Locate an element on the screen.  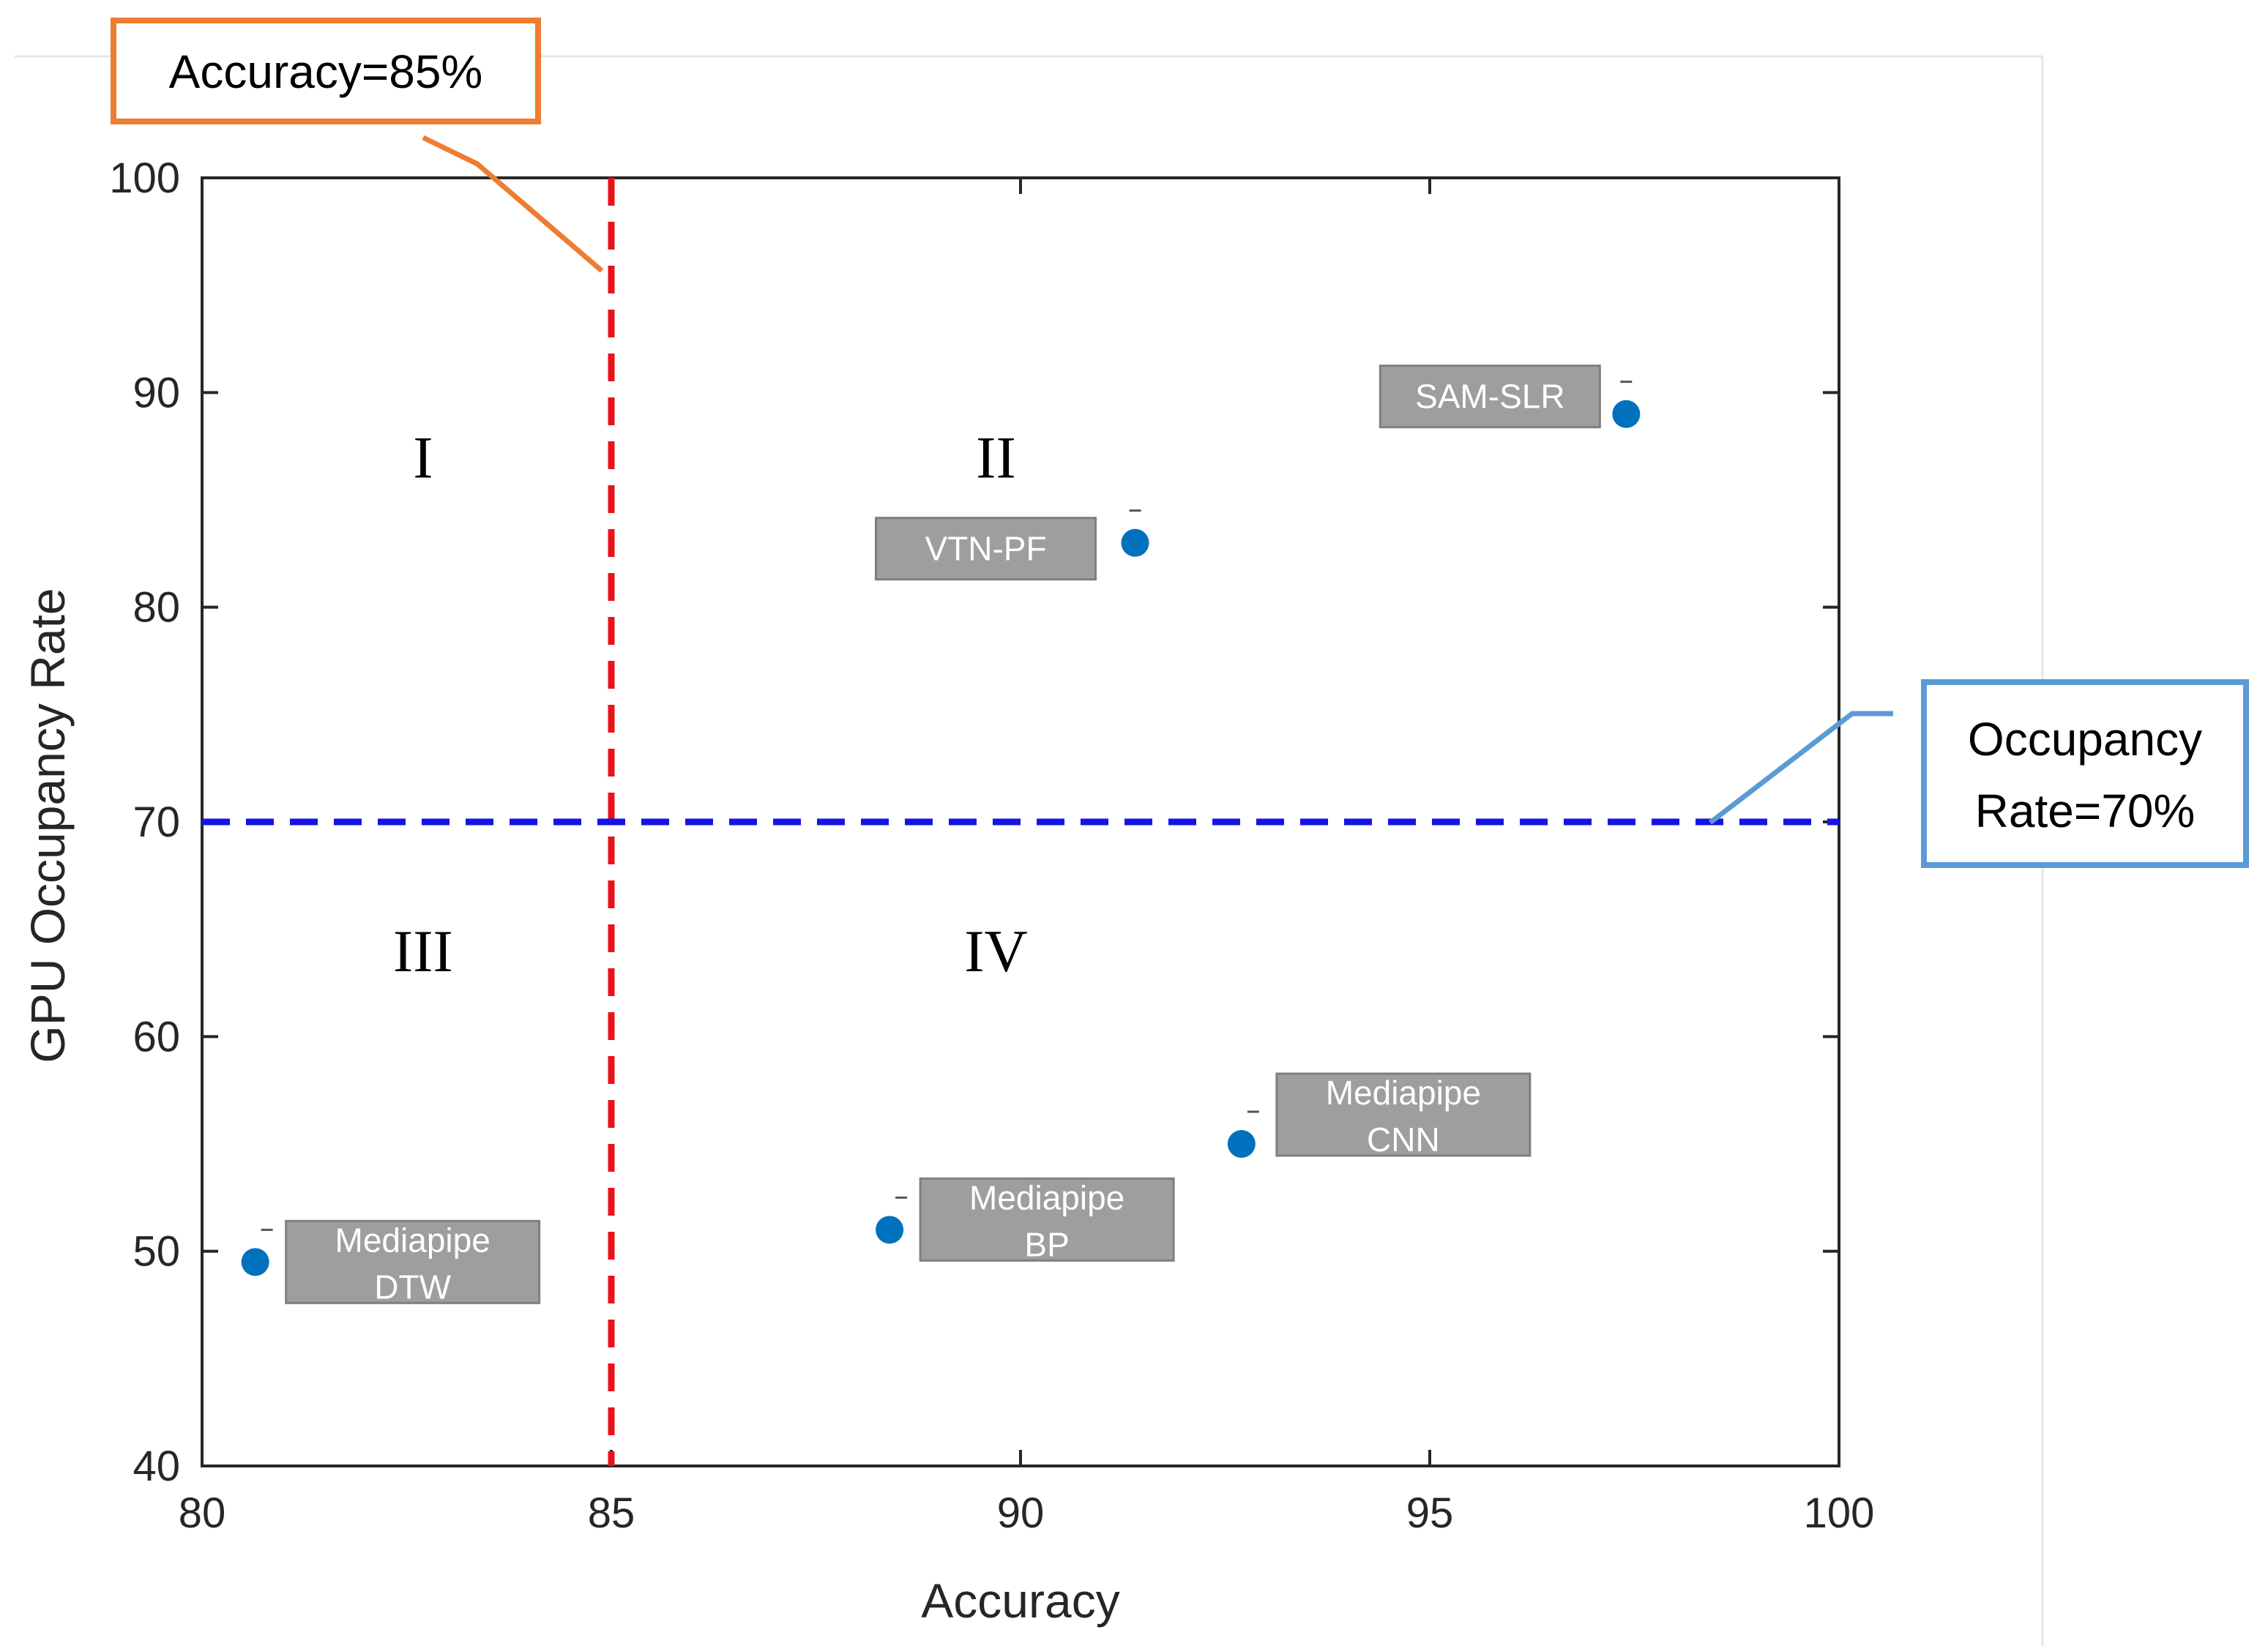
y-axis-title: GPU Occupancy Rate is located at coordinates (48, 826).